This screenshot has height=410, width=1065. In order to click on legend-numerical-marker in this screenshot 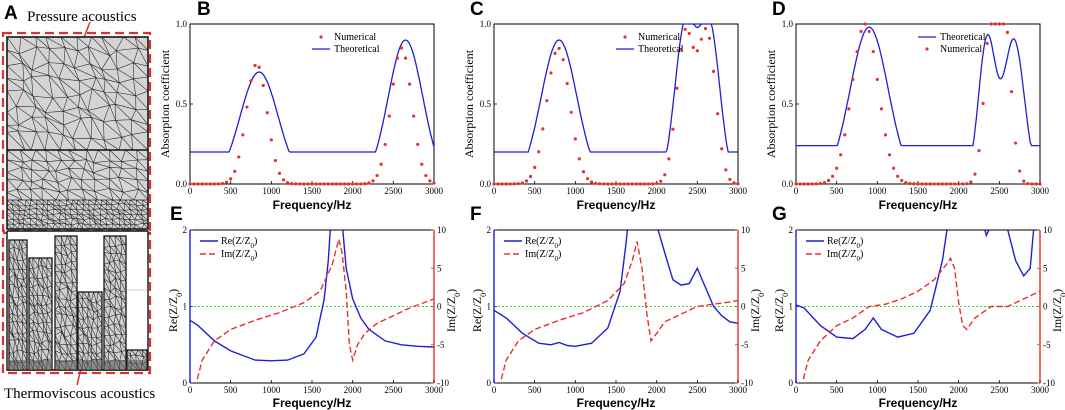, I will do `click(321, 37)`.